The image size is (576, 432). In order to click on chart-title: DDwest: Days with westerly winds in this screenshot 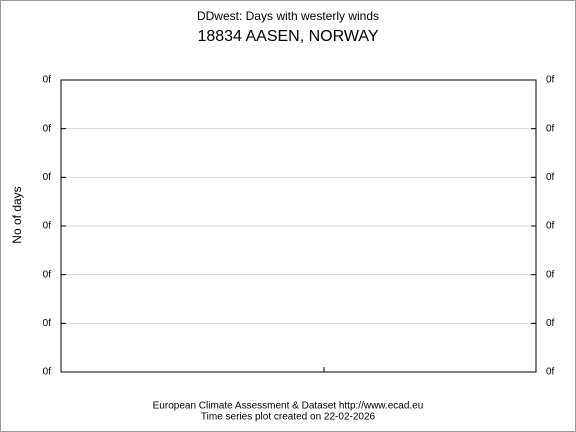, I will do `click(288, 16)`.